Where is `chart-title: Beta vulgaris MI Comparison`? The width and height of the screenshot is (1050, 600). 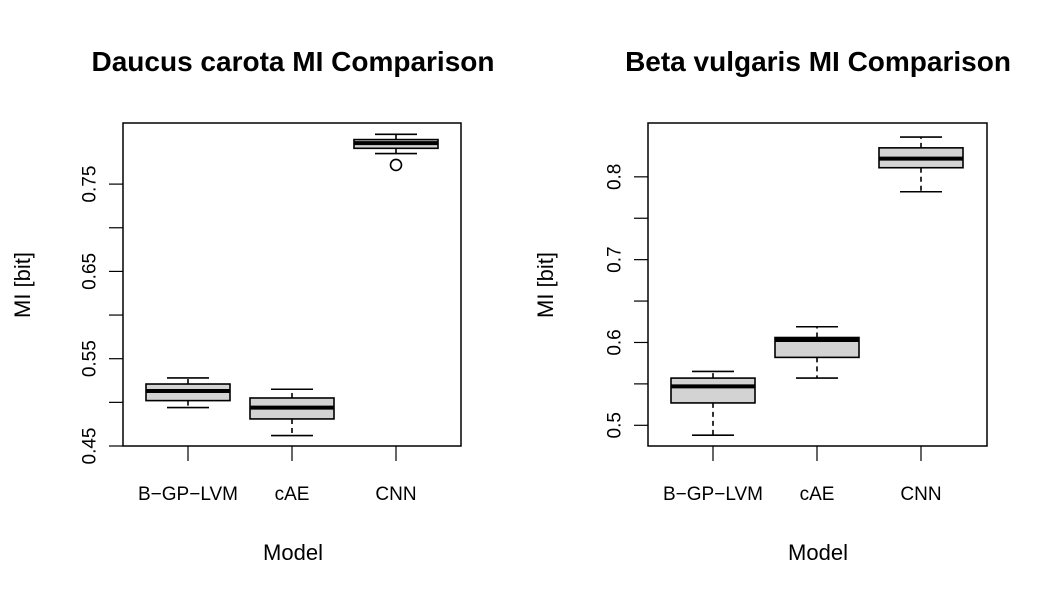 chart-title: Beta vulgaris MI Comparison is located at coordinates (818, 61).